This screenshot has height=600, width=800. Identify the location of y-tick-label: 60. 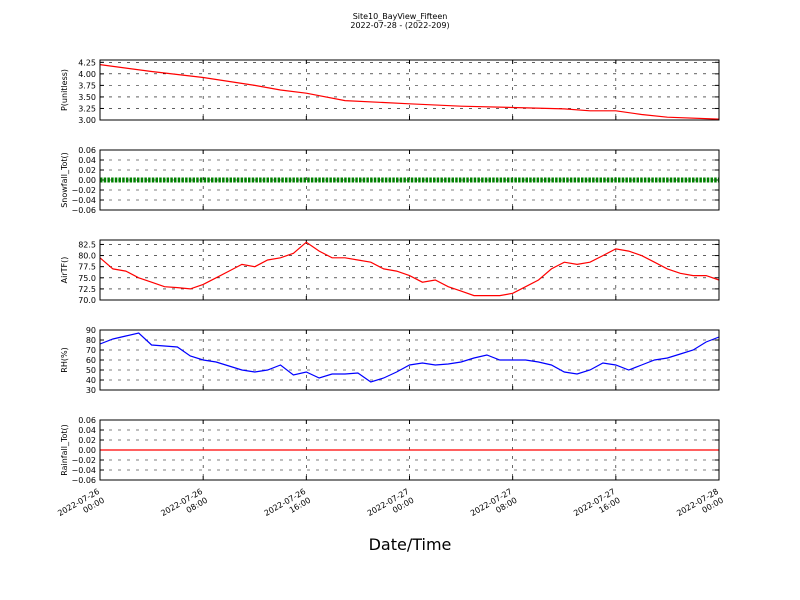
(91, 360).